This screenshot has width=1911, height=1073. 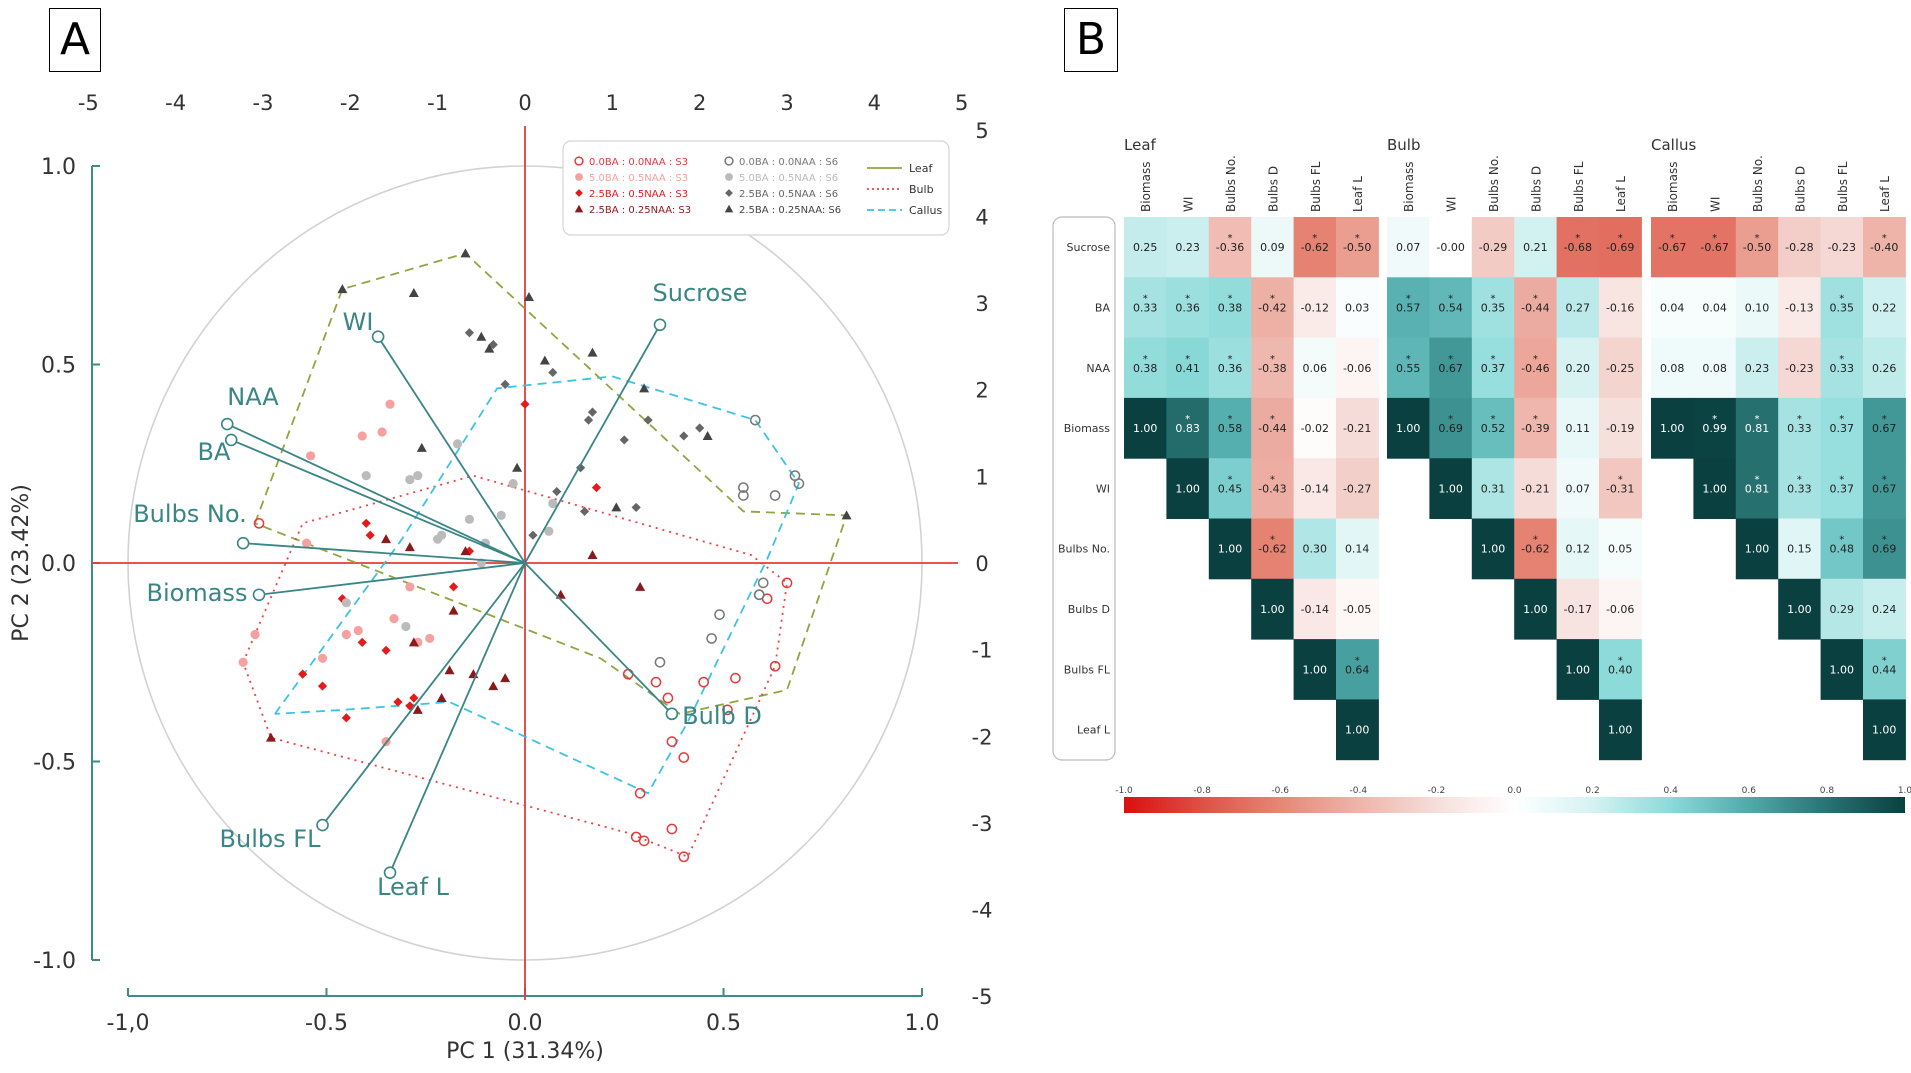 What do you see at coordinates (1408, 307) in the screenshot?
I see `cell-value: 0.57` at bounding box center [1408, 307].